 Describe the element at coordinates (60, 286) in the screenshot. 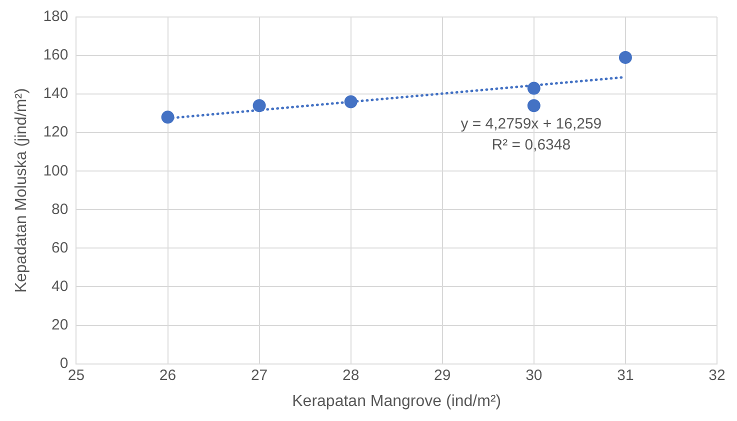

I see `y-tick-label: 40` at that location.